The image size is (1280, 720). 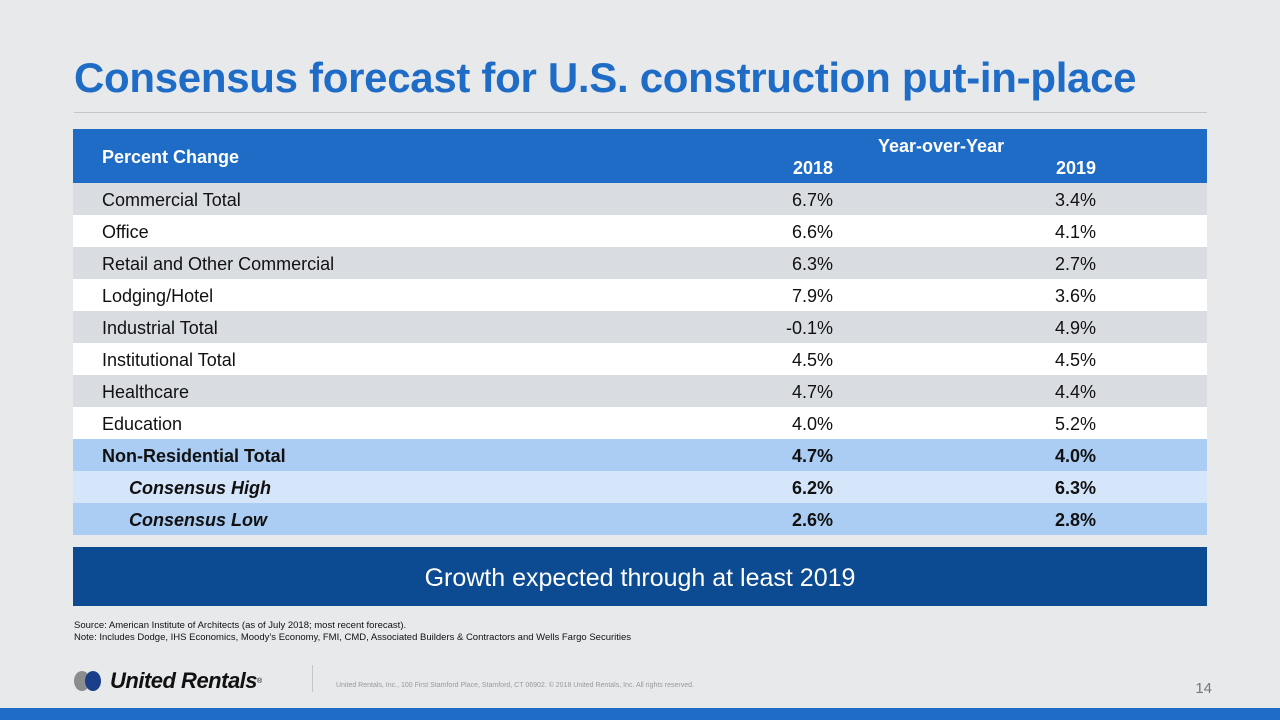 What do you see at coordinates (640, 359) in the screenshot?
I see `table-row: Institutional Total 4.5% 4.5%` at bounding box center [640, 359].